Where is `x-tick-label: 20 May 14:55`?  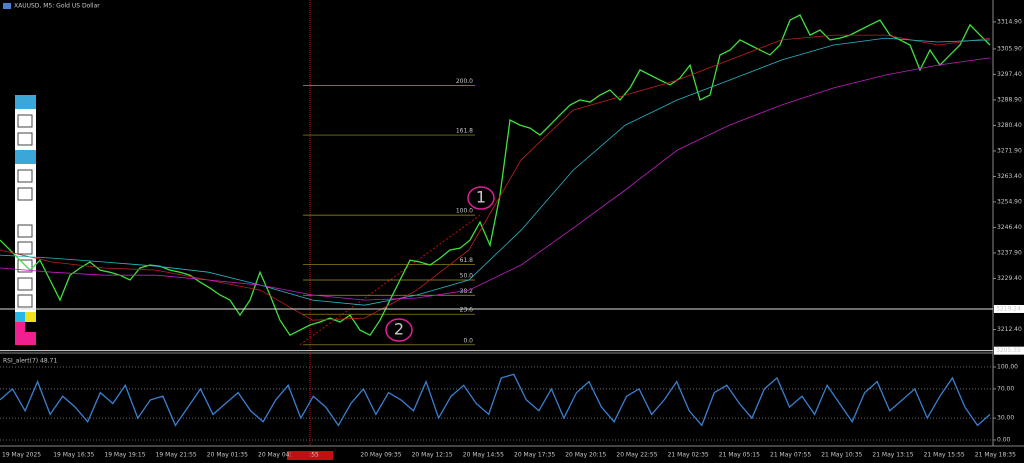
x-tick-label: 20 May 14:55 is located at coordinates (483, 455).